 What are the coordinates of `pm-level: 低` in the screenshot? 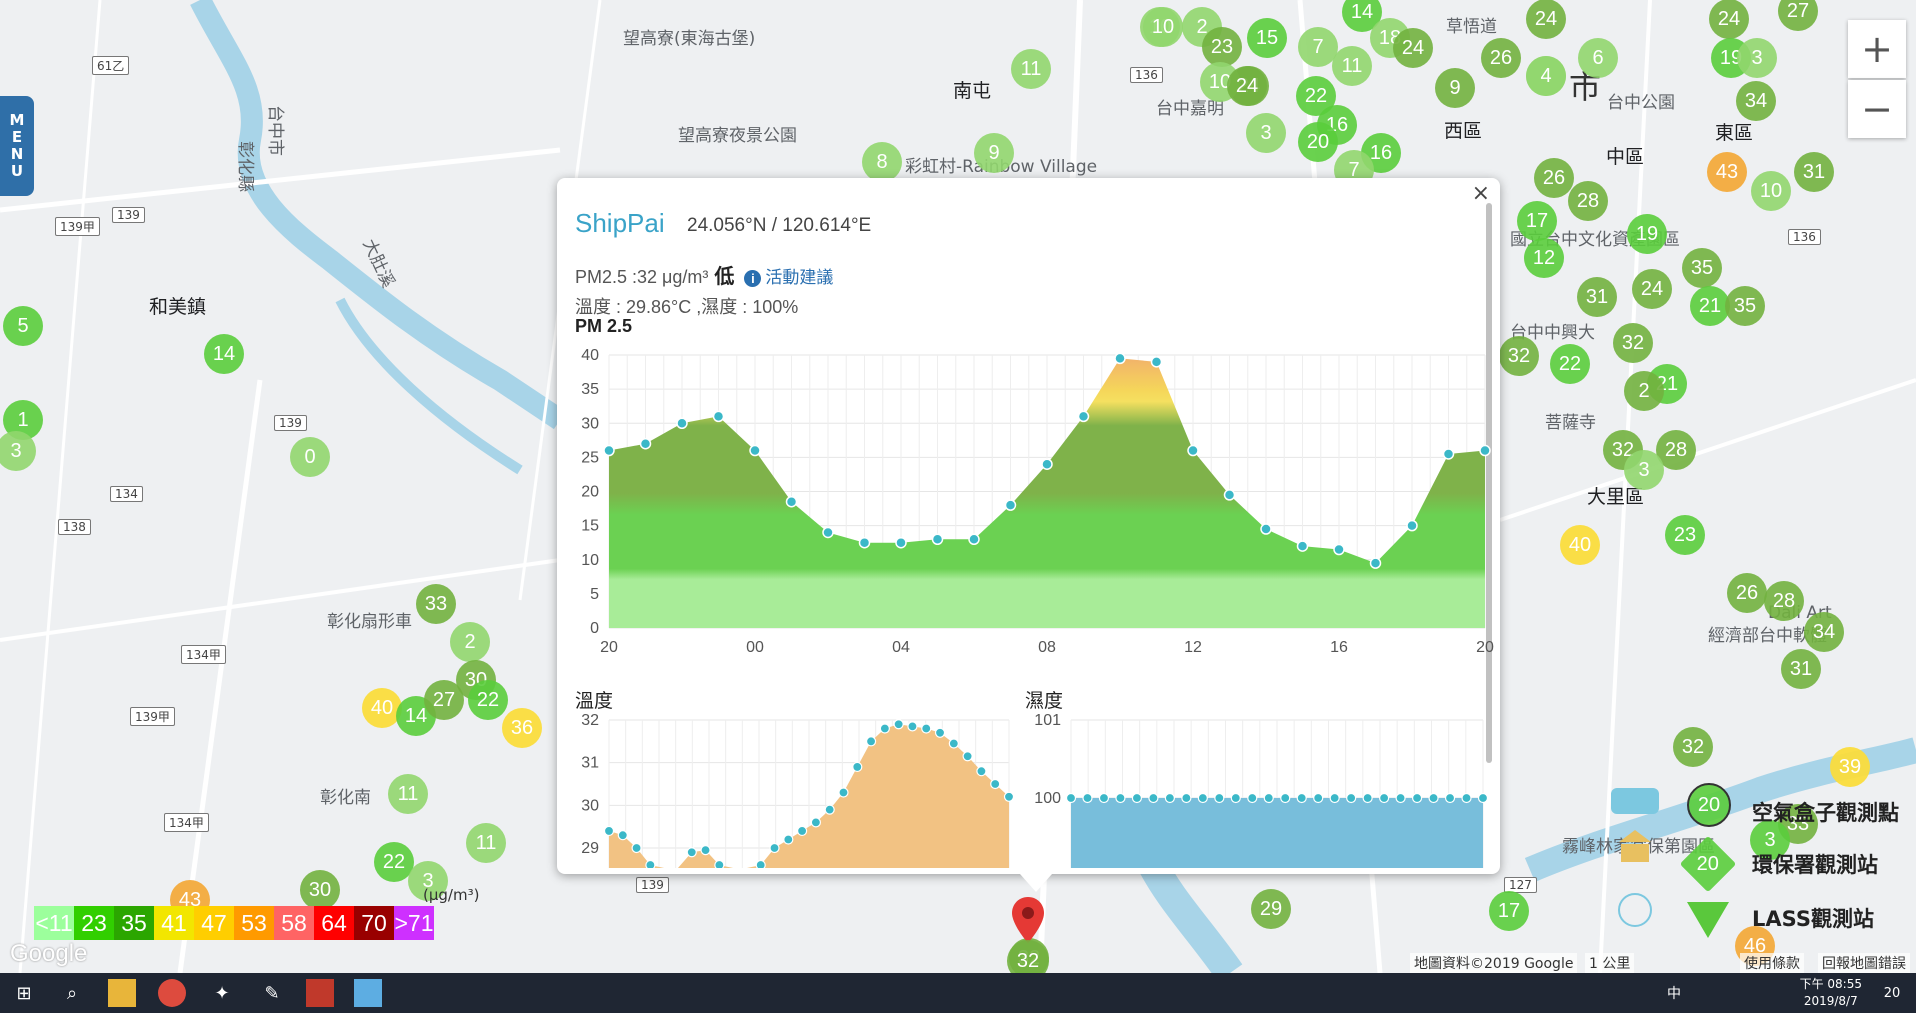 It's located at (724, 277).